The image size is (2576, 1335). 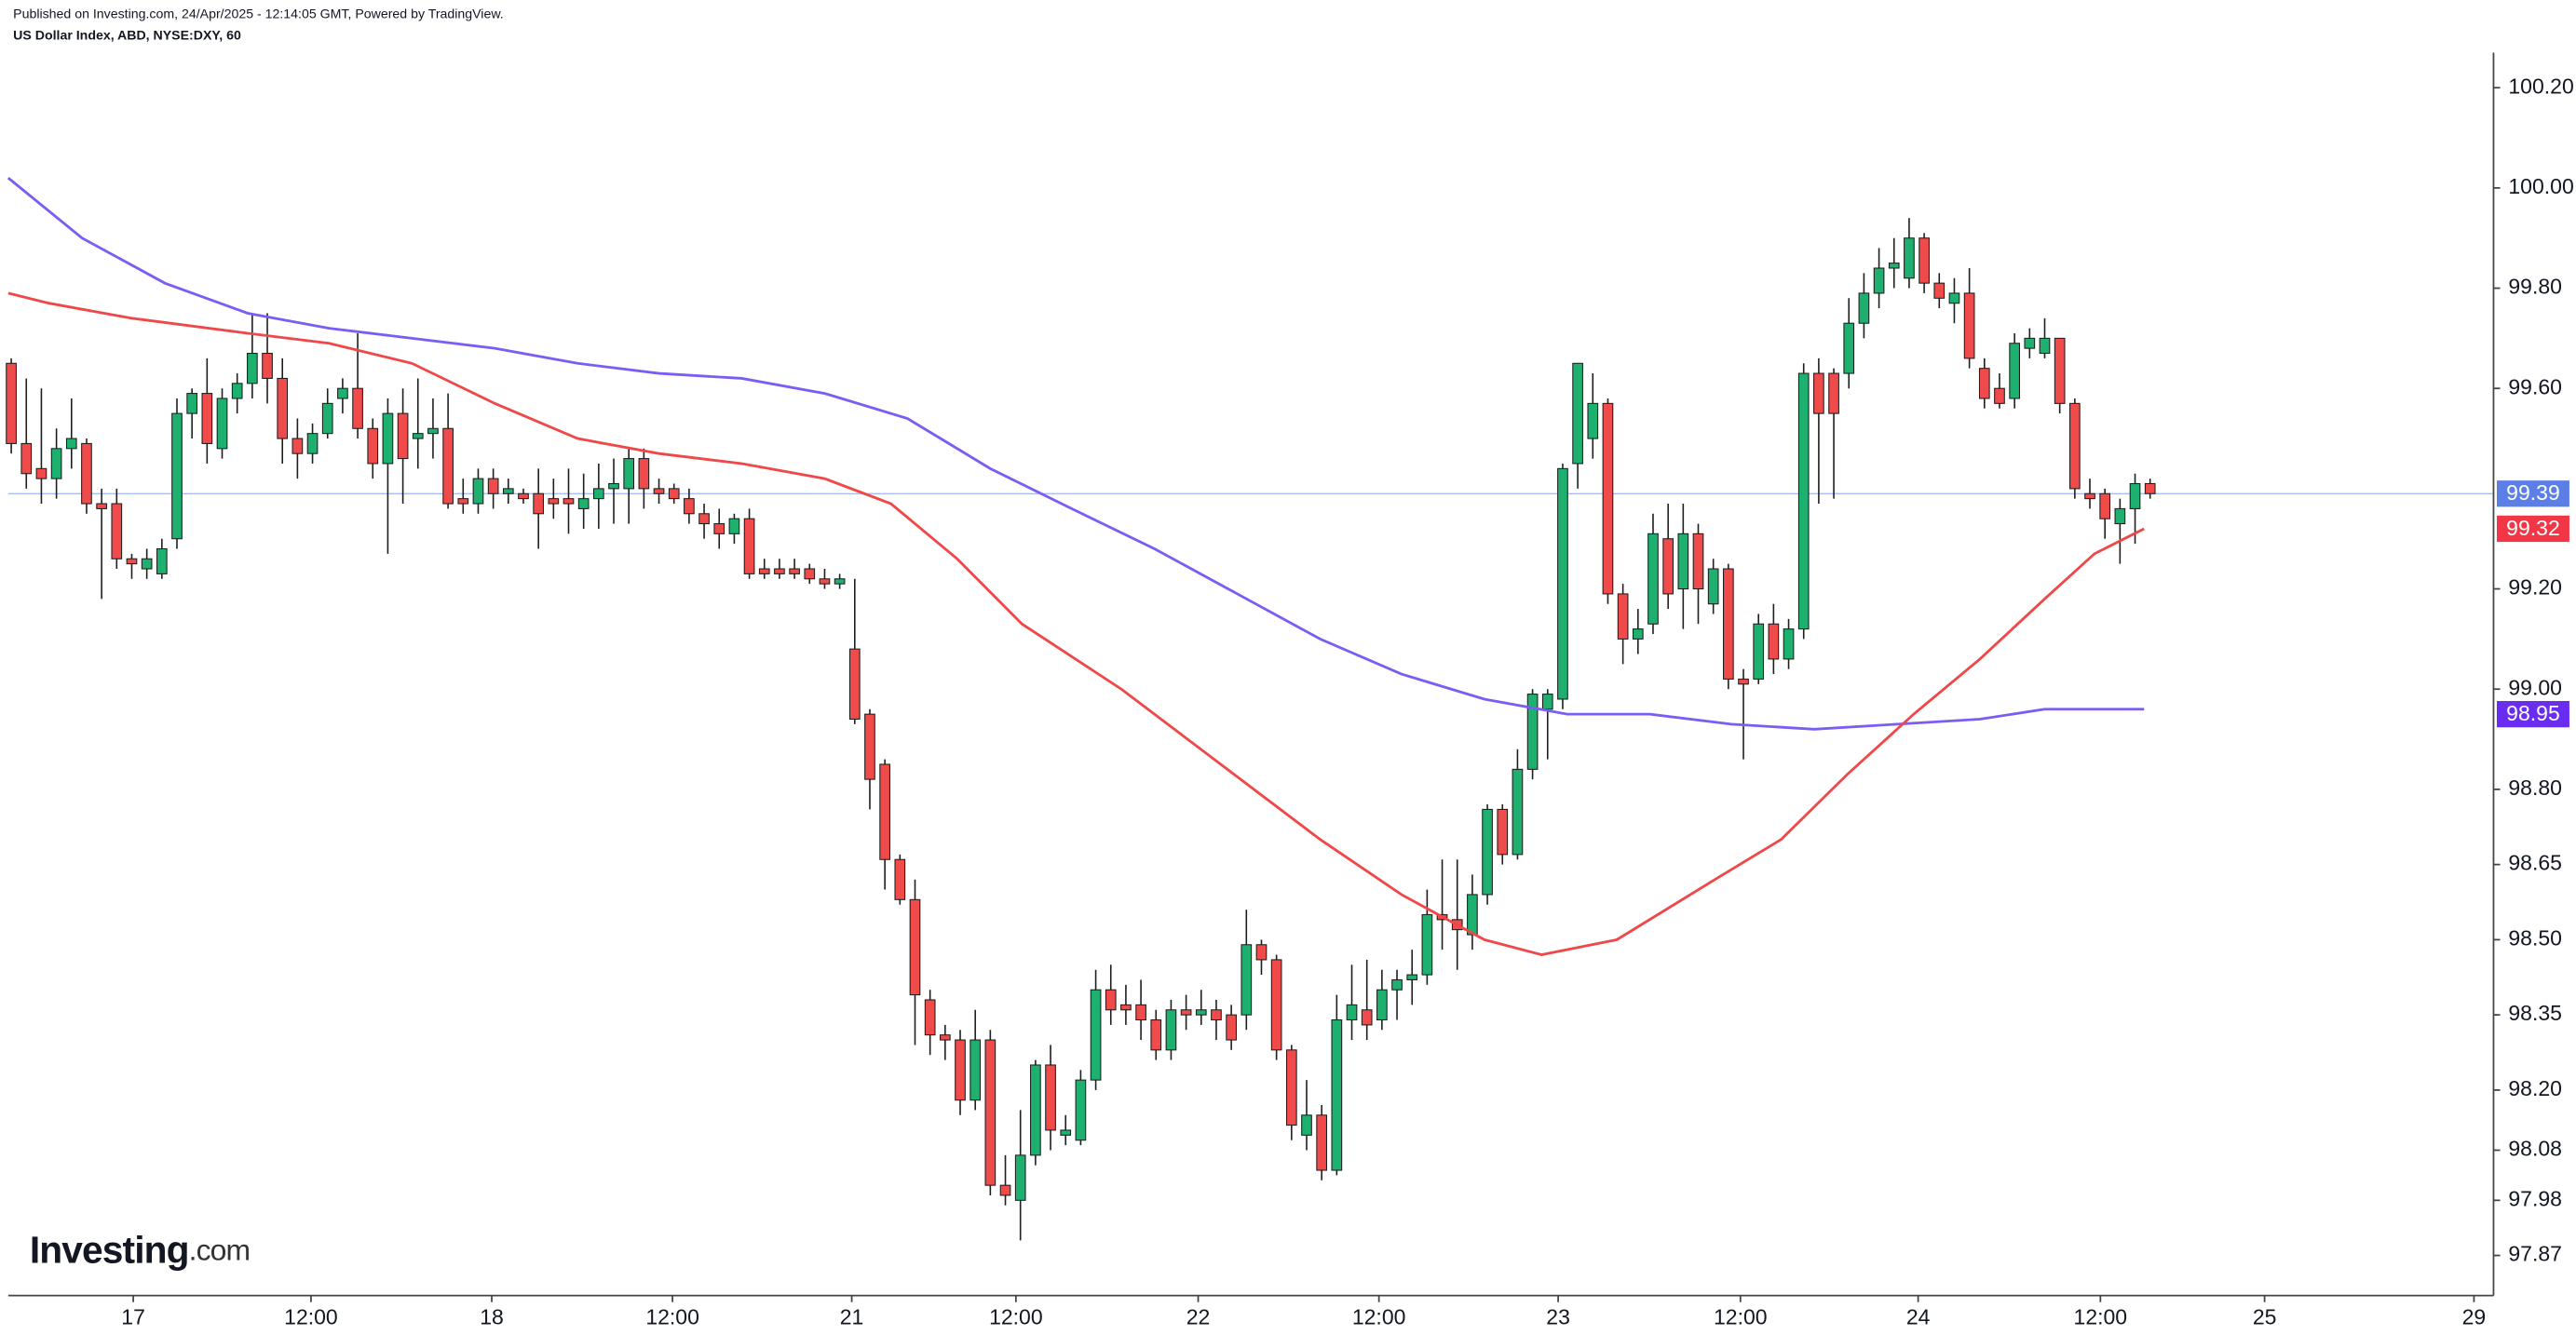 What do you see at coordinates (1198, 1316) in the screenshot?
I see `x-tick-label: 22` at bounding box center [1198, 1316].